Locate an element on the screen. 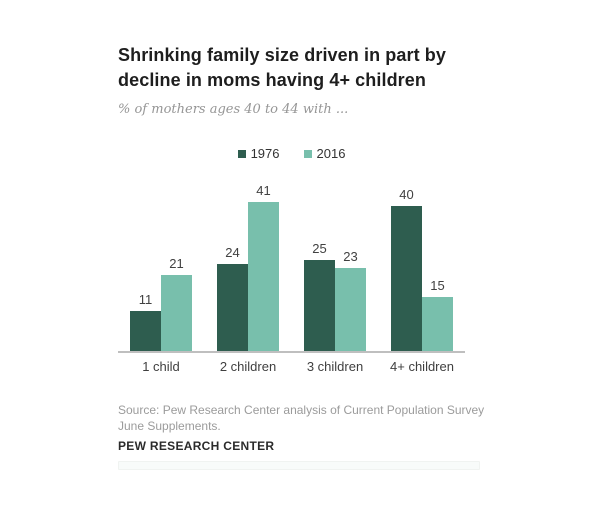  bar-2016-2-children is located at coordinates (263, 276).